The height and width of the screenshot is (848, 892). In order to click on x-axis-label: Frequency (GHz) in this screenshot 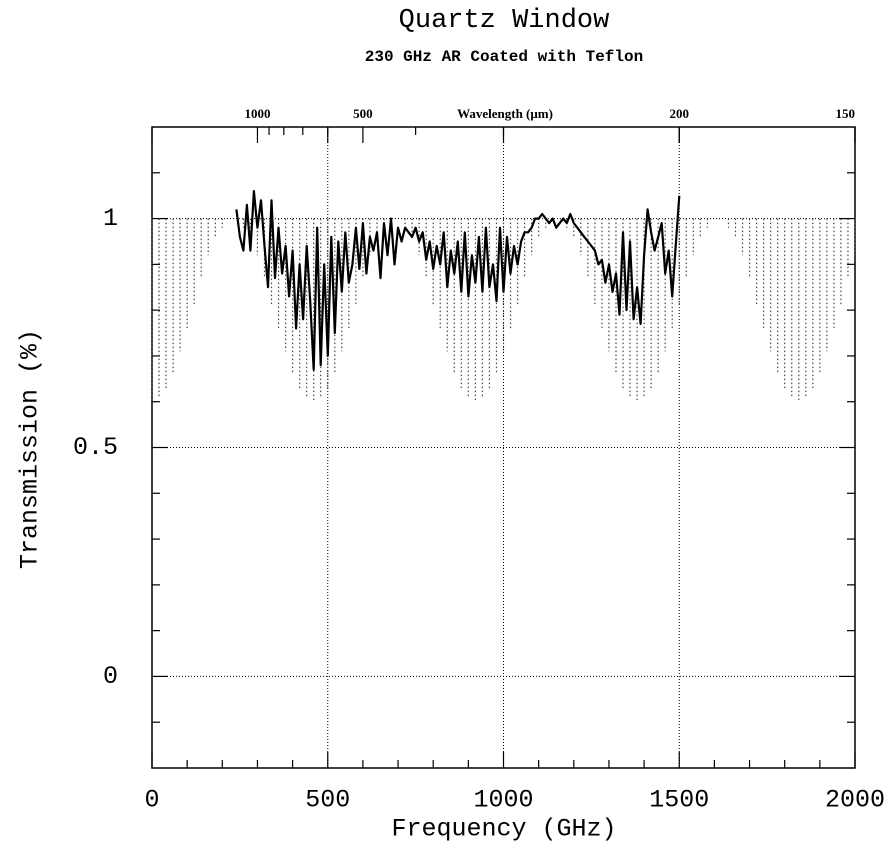, I will do `click(503, 829)`.